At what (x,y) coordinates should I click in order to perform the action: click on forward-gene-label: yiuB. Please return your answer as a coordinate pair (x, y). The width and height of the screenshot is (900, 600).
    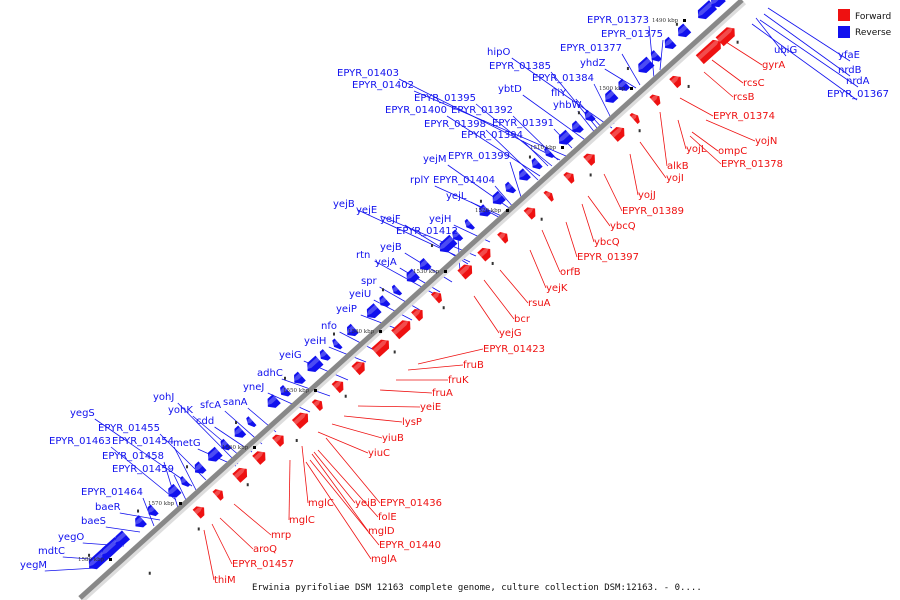
    Looking at the image, I should click on (393, 438).